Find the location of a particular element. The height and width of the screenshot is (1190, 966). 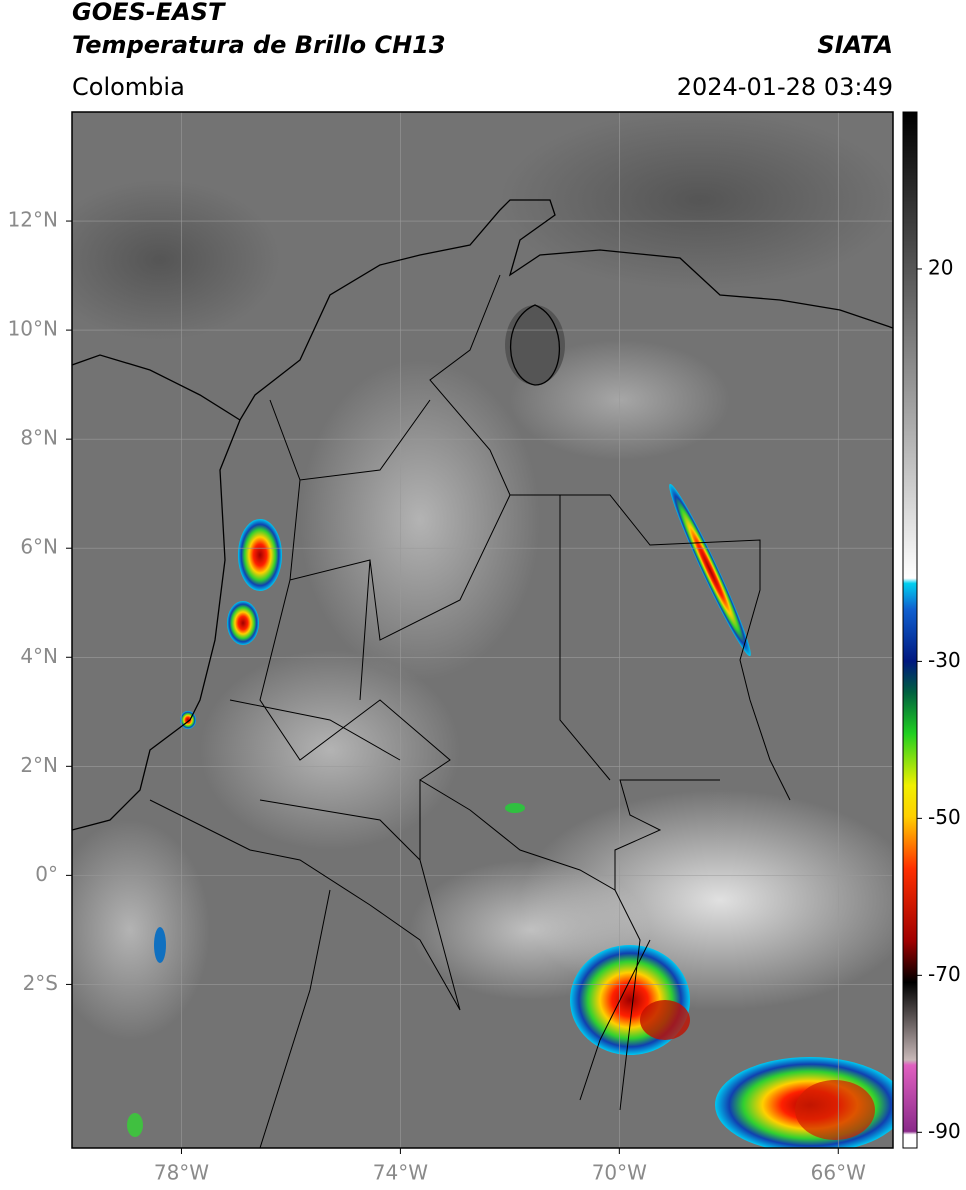

region: Colombia is located at coordinates (128, 87).